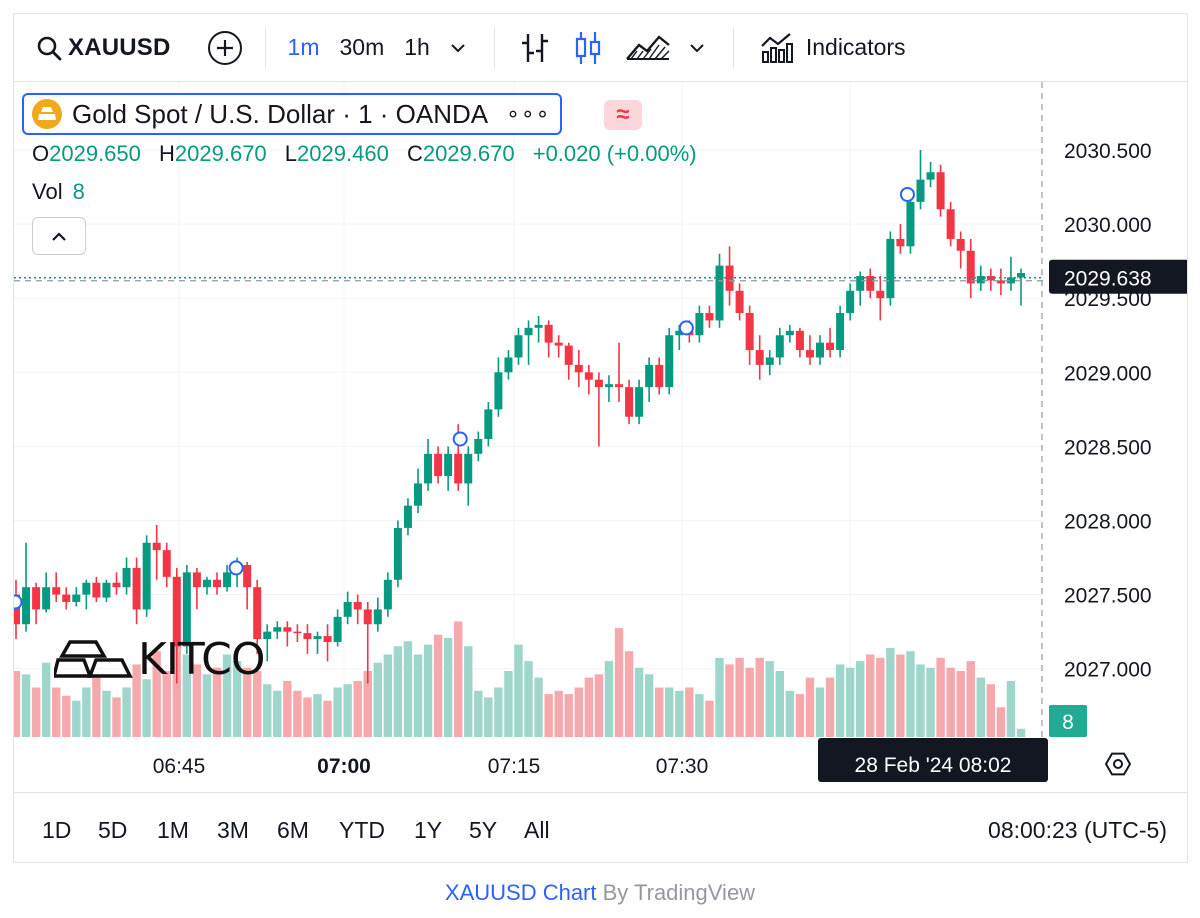 The height and width of the screenshot is (918, 1200). I want to click on attribution-footer: XAUUSD Chart By TradingView, so click(600, 893).